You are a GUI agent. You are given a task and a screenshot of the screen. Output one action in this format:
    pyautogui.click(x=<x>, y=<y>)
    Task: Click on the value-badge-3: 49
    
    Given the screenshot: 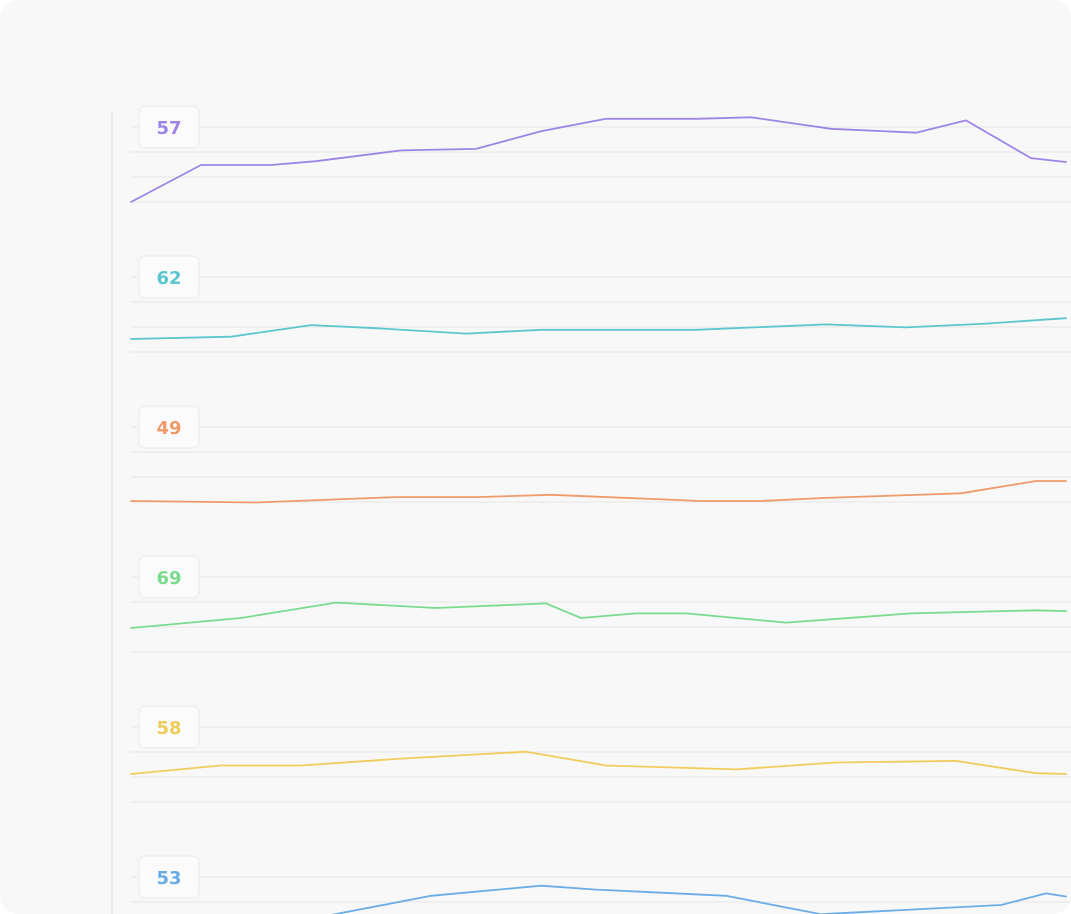 What is the action you would take?
    pyautogui.click(x=169, y=427)
    